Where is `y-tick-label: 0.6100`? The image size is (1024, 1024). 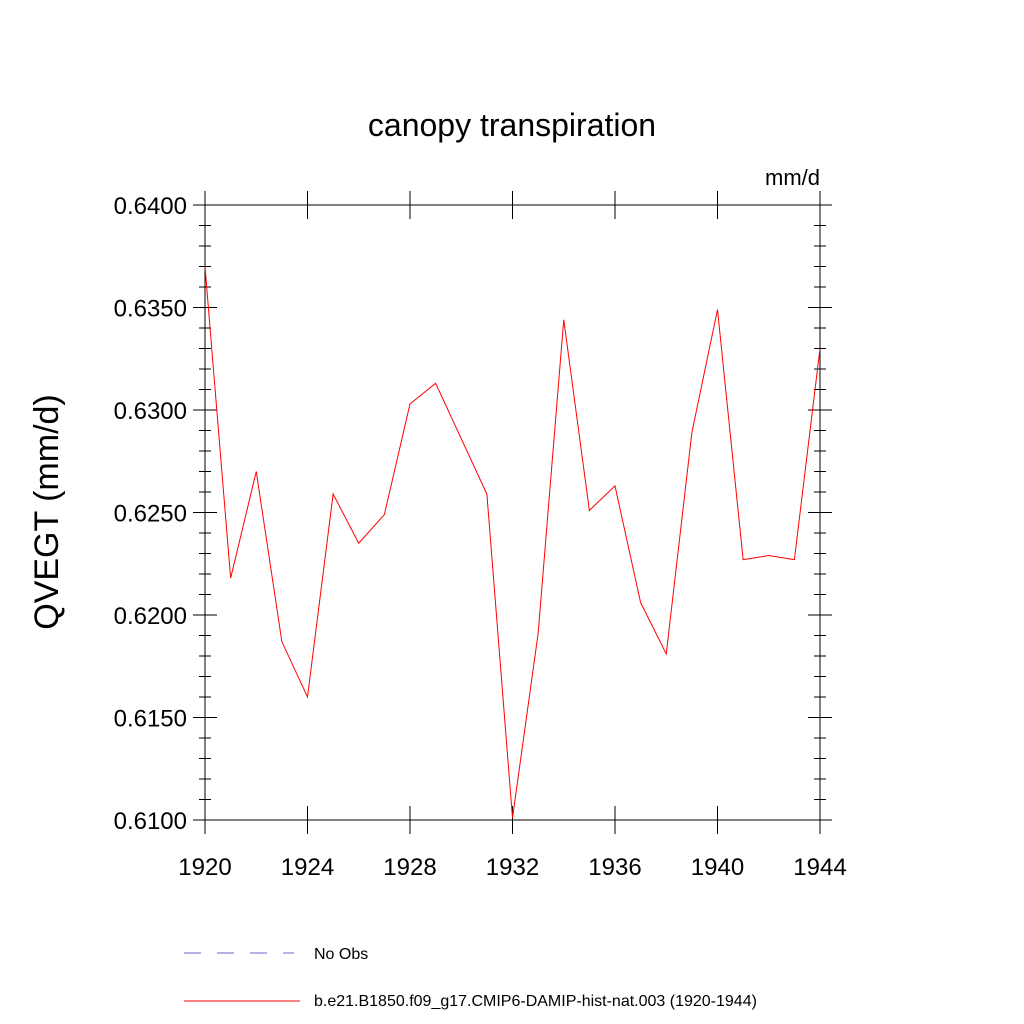 y-tick-label: 0.6100 is located at coordinates (150, 821).